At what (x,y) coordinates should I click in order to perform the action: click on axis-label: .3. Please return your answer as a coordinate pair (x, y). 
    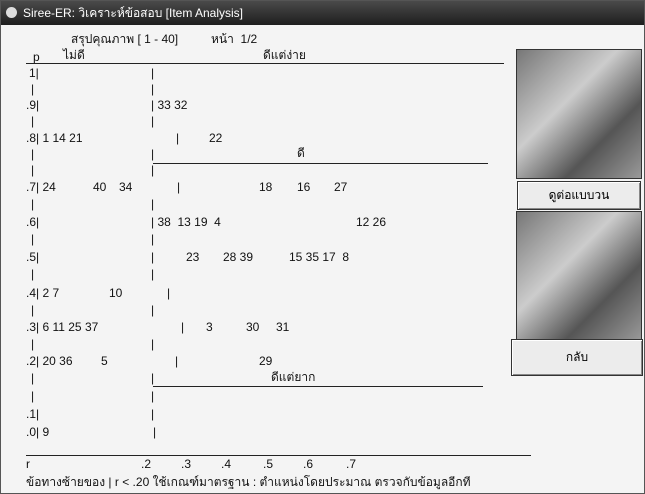
    Looking at the image, I should click on (186, 464).